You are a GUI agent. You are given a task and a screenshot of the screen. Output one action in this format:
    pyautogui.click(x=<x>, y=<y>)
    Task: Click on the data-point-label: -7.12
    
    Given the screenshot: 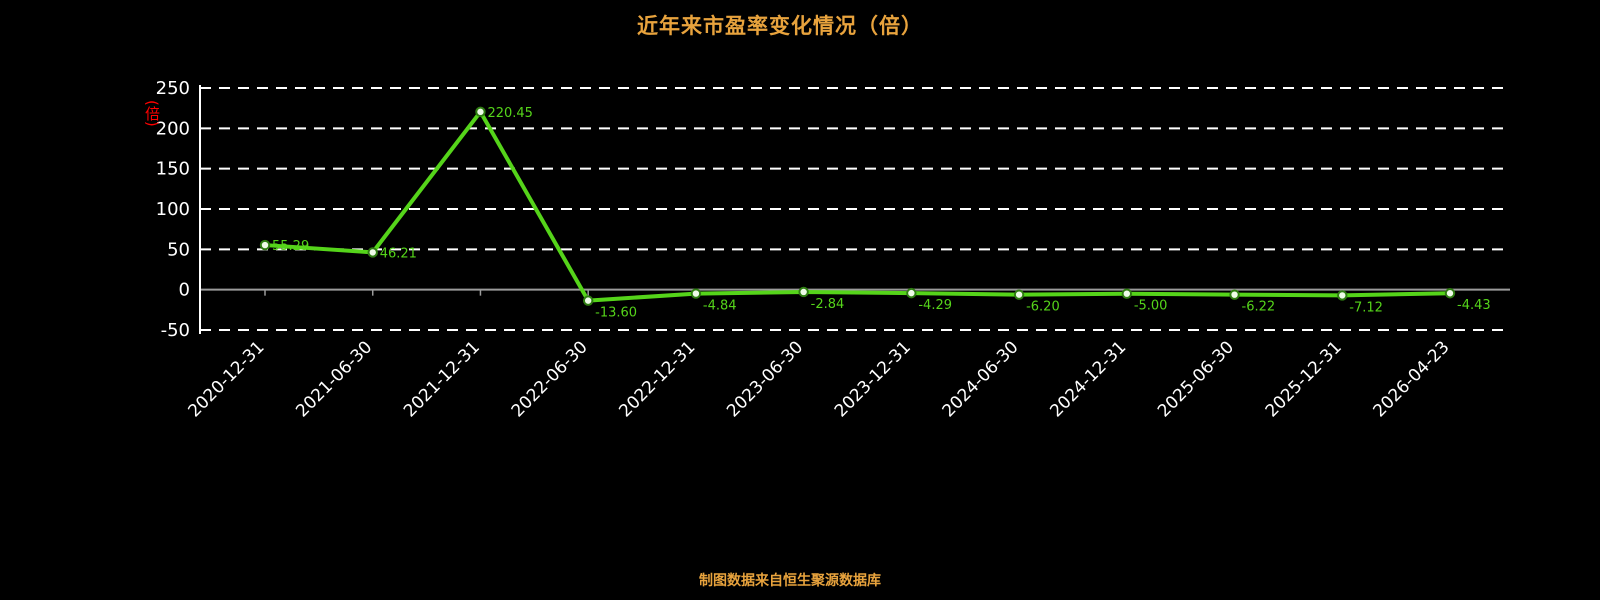 What is the action you would take?
    pyautogui.click(x=1366, y=307)
    